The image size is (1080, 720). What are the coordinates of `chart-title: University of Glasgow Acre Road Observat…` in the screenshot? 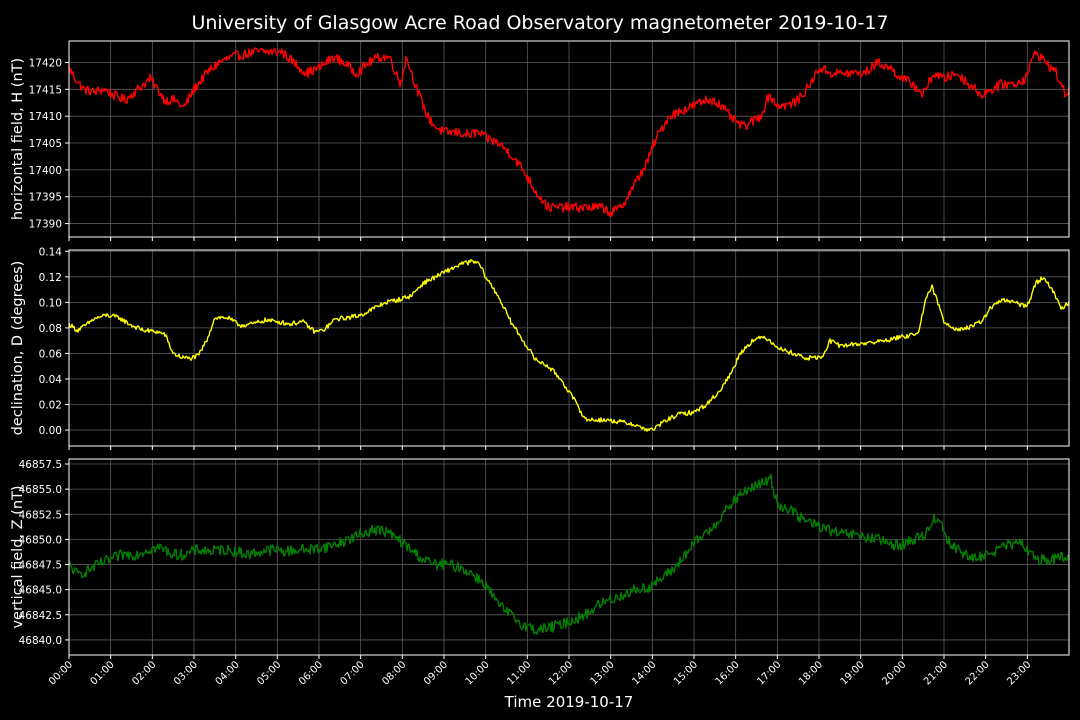 It's located at (539, 23).